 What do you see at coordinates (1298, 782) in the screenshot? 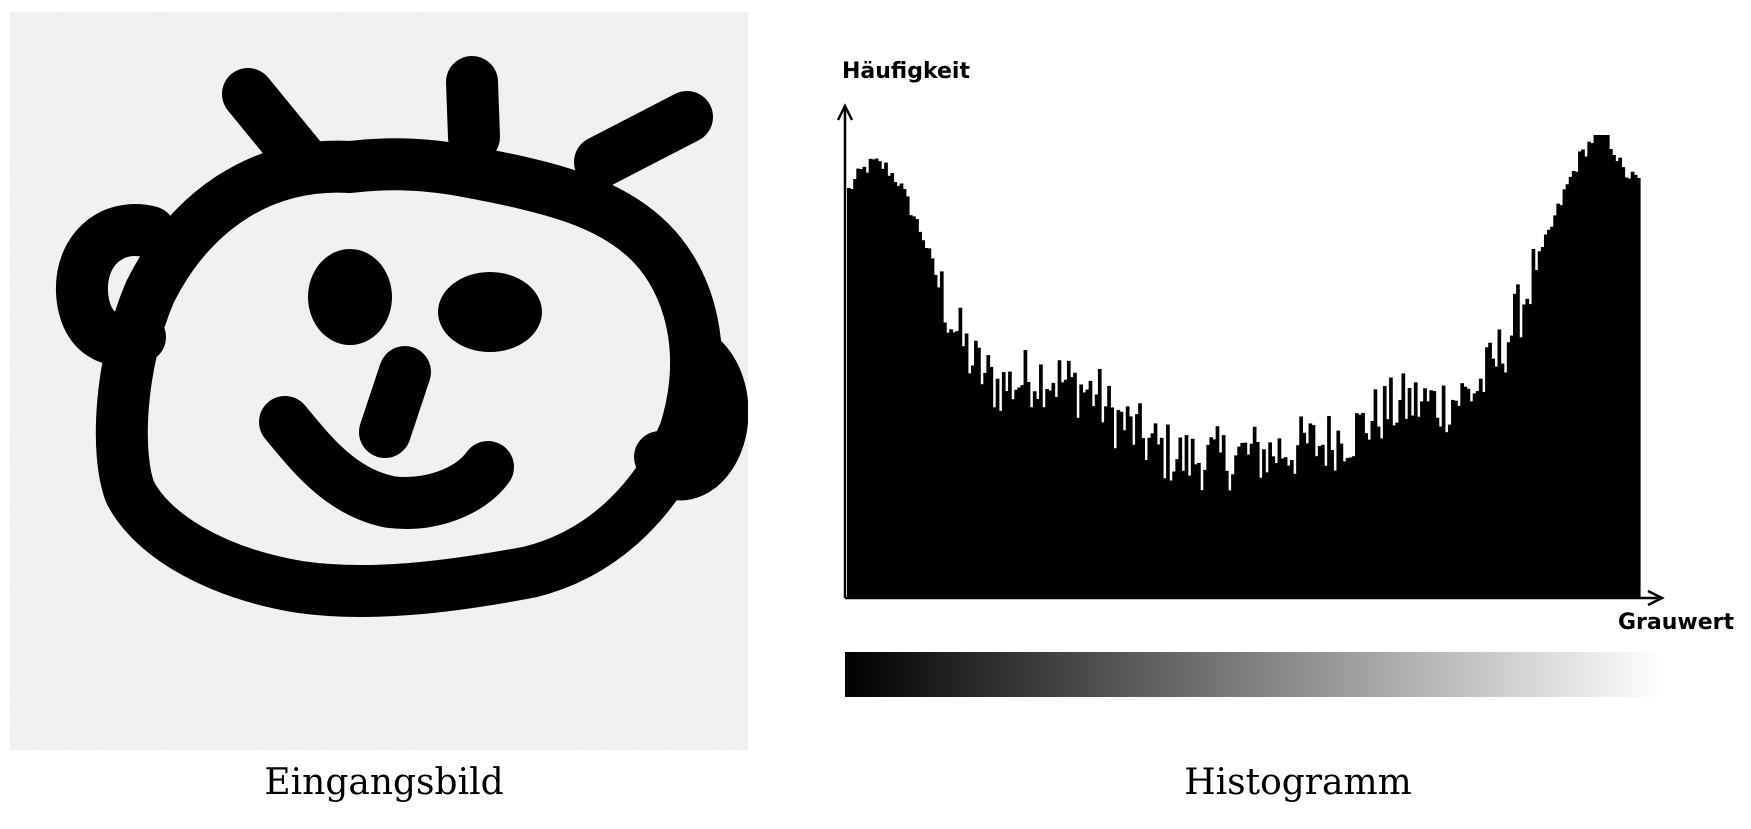
I see `histogram-caption: Histogramm` at bounding box center [1298, 782].